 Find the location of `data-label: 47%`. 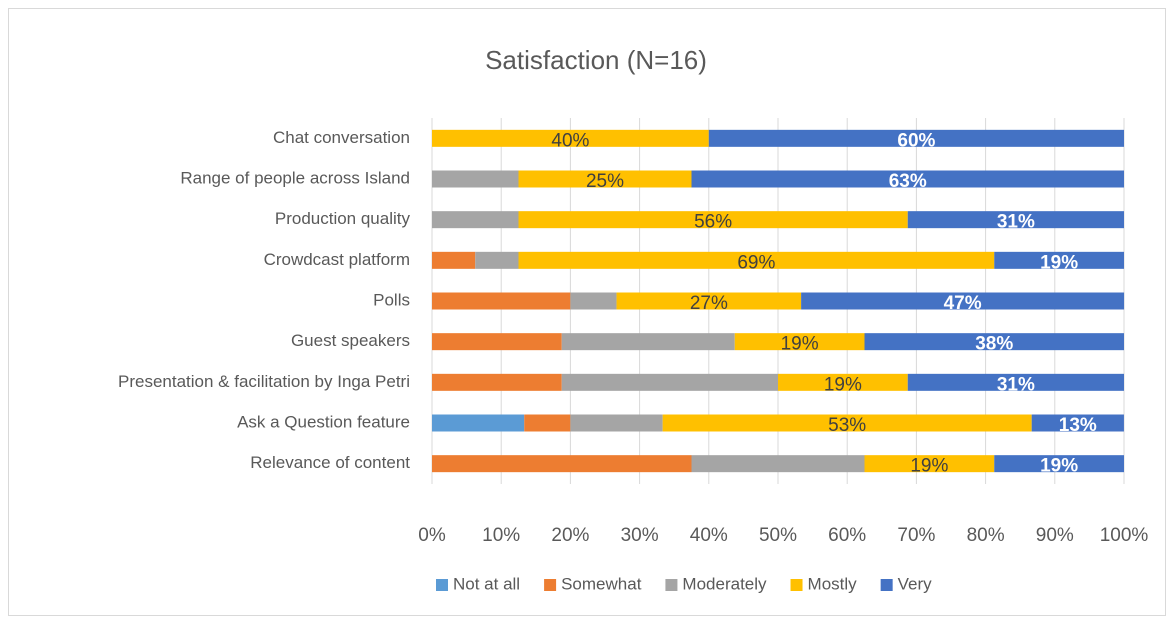

data-label: 47% is located at coordinates (963, 303).